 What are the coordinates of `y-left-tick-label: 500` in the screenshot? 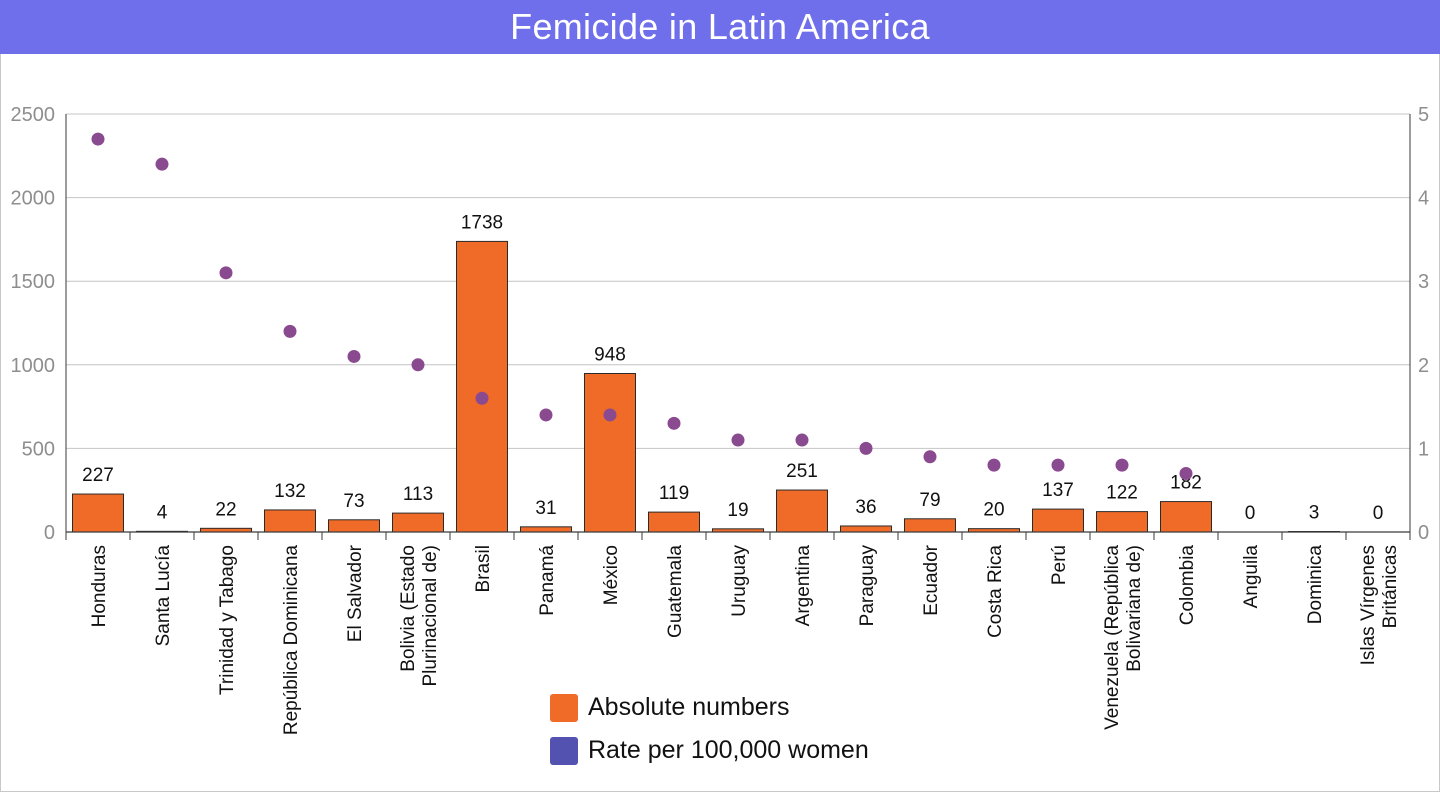 It's located at (38, 449).